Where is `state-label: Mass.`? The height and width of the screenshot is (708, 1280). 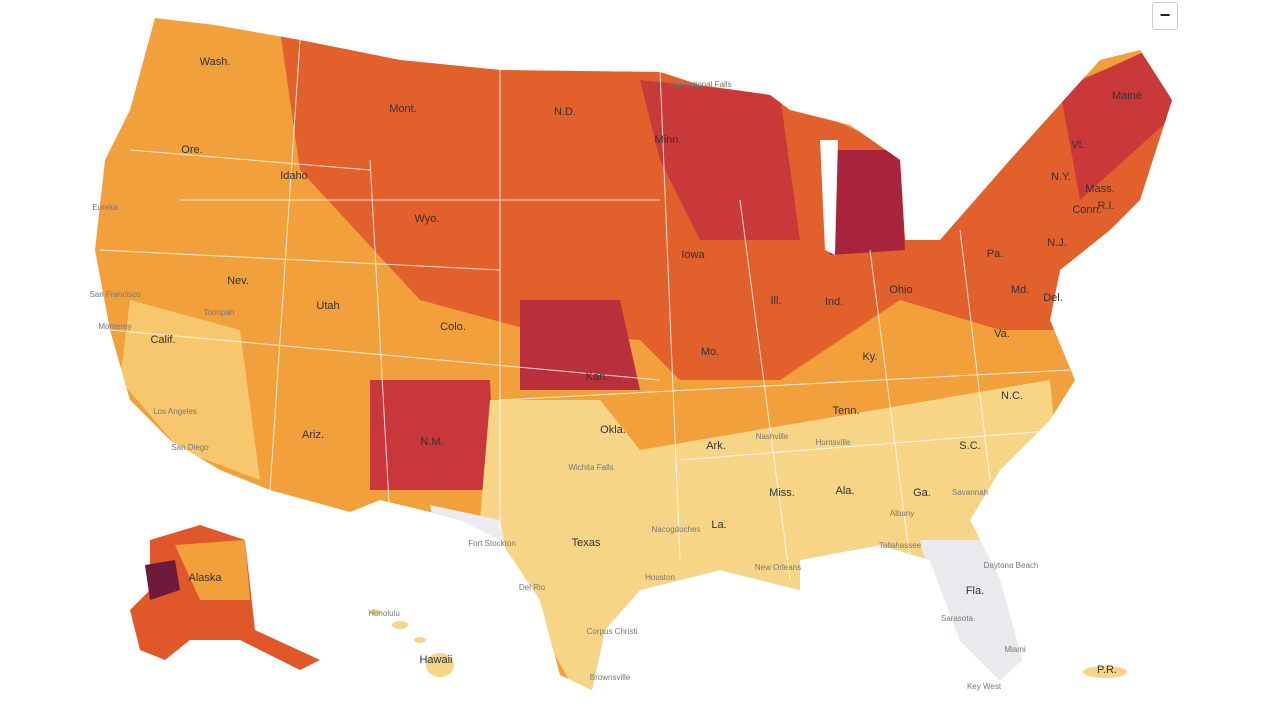 state-label: Mass. is located at coordinates (1099, 189).